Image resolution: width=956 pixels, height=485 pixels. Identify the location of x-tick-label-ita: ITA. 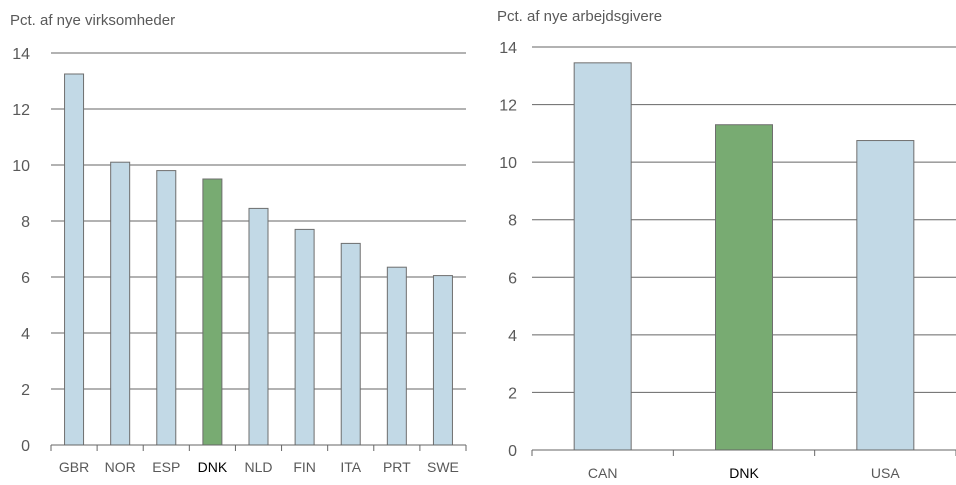
(350, 467).